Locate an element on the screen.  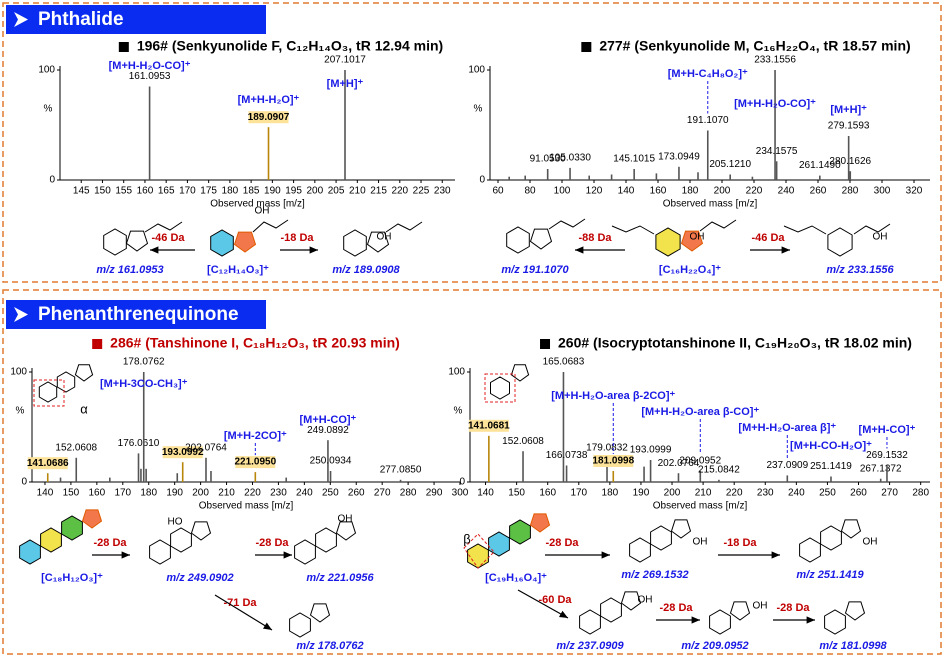
peak-label: 267.1372 is located at coordinates (881, 468).